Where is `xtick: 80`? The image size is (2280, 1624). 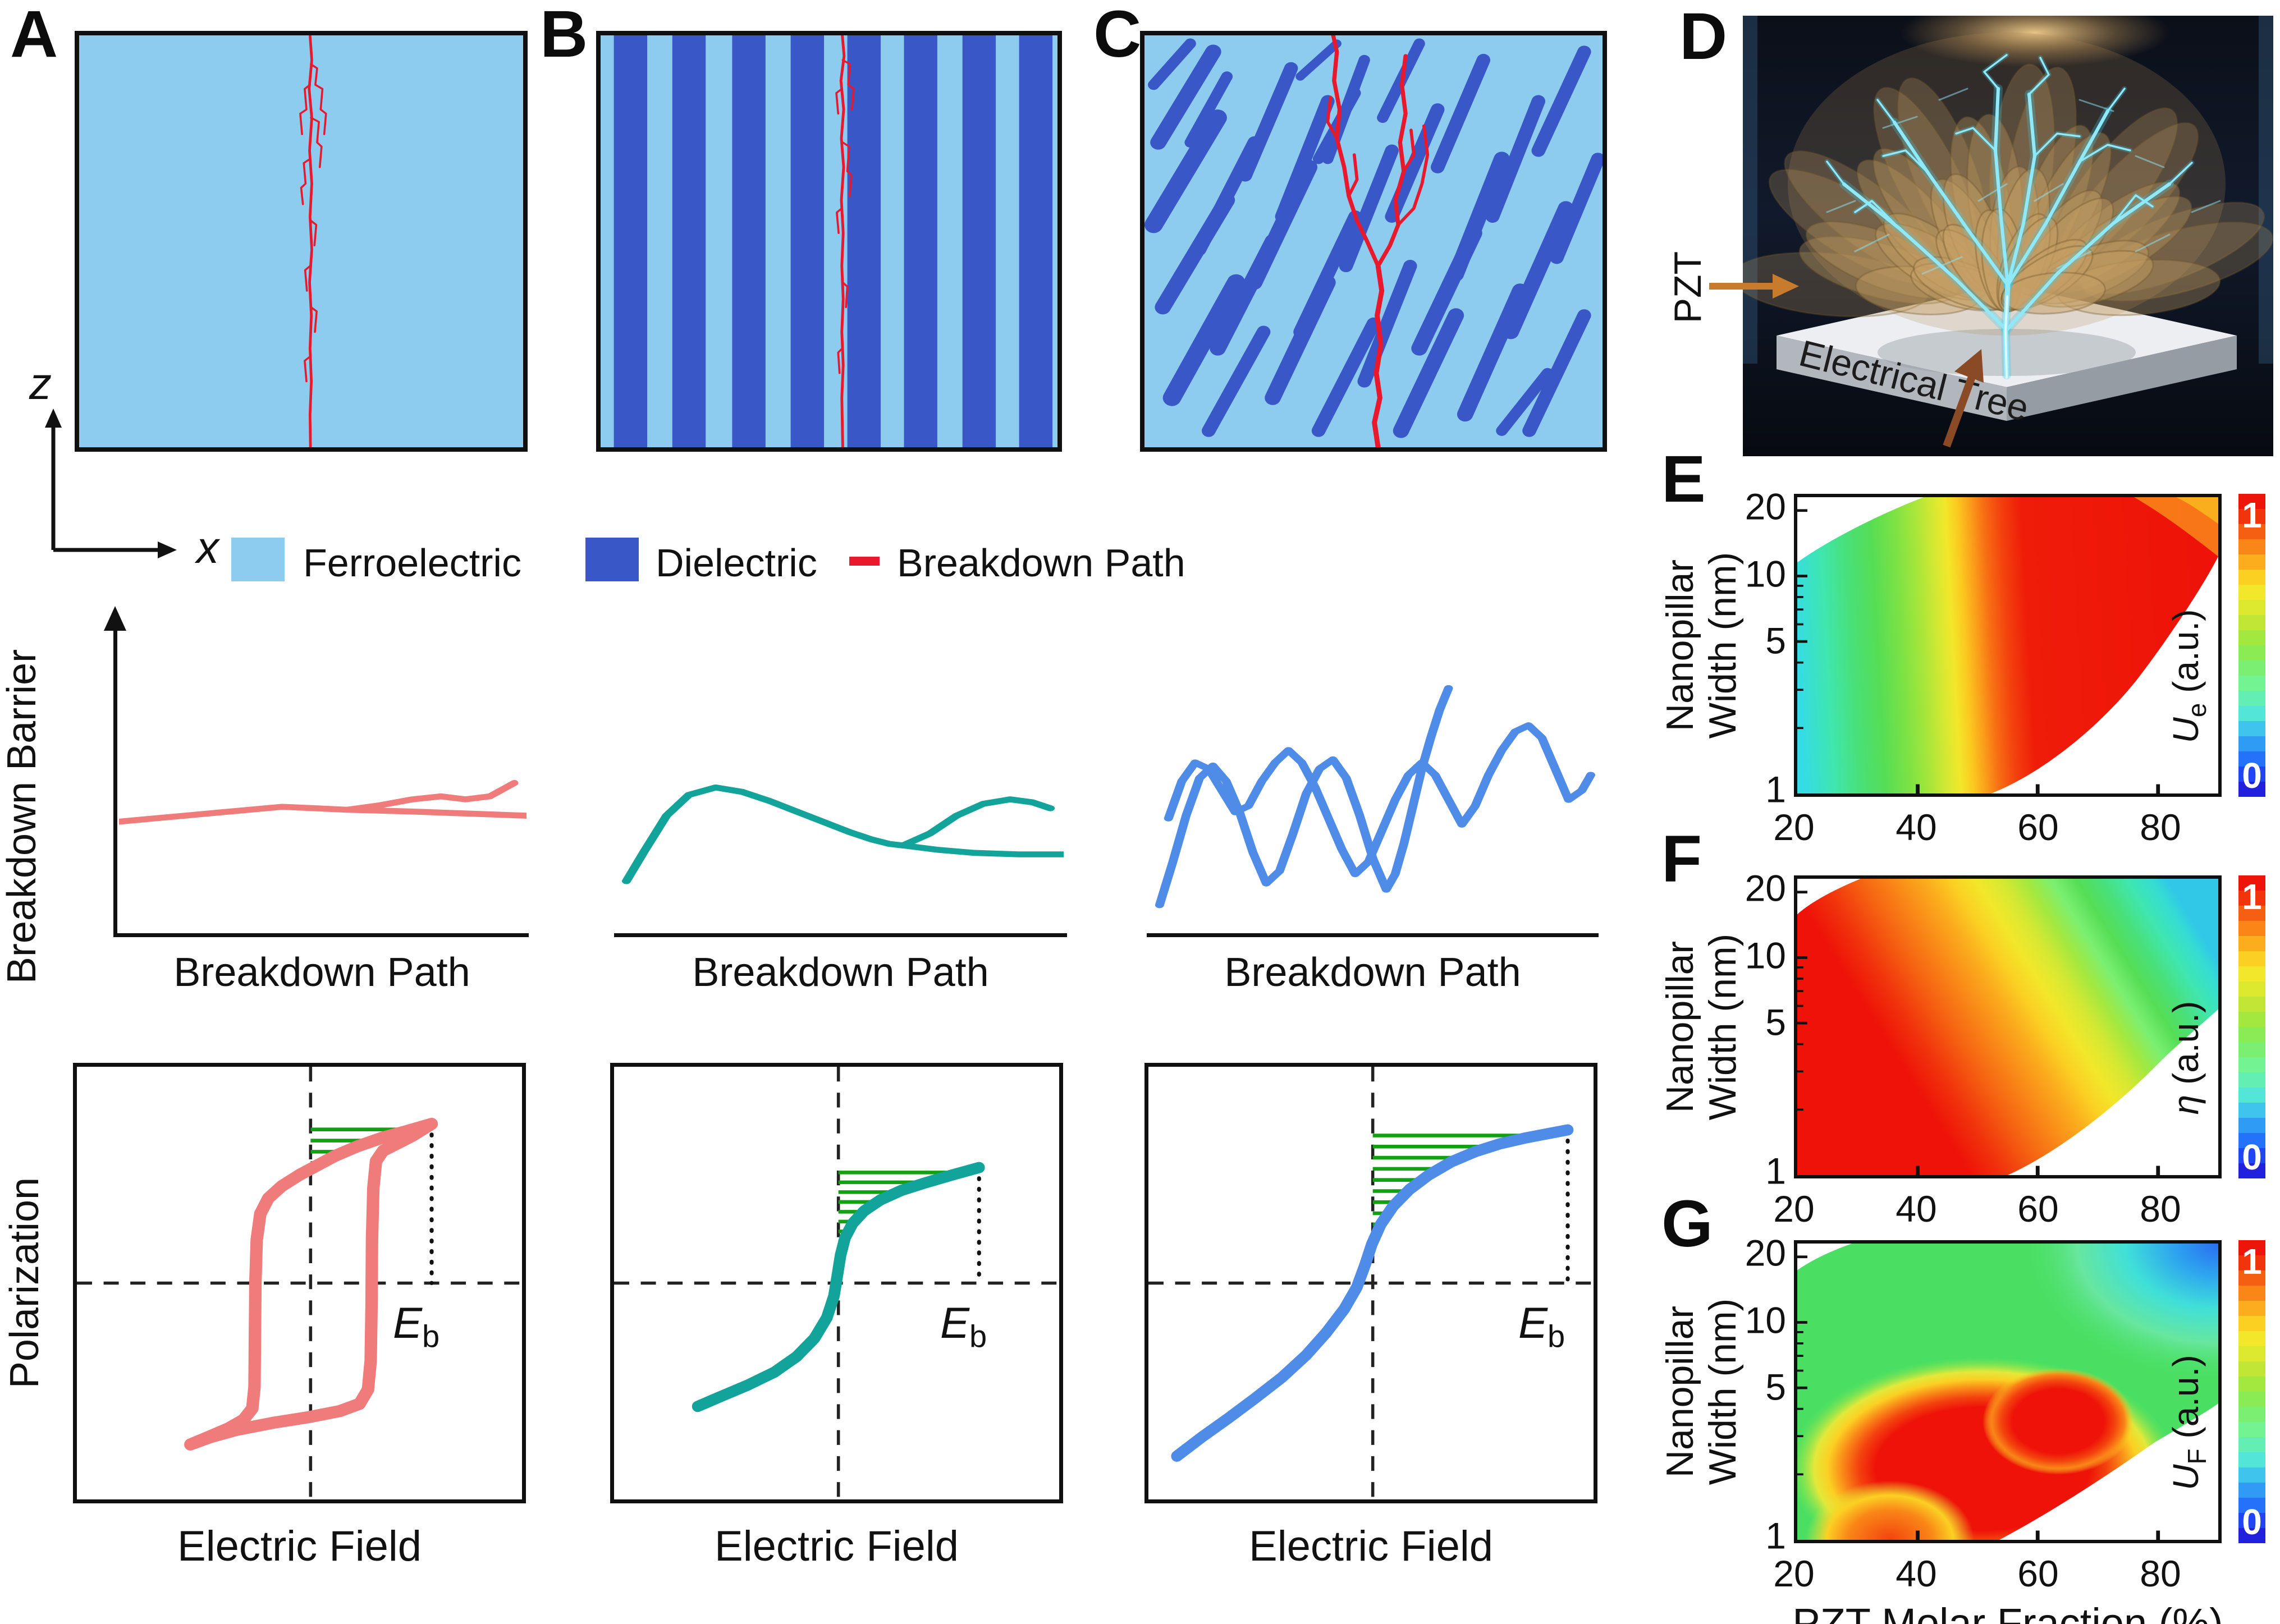 xtick: 80 is located at coordinates (2160, 1209).